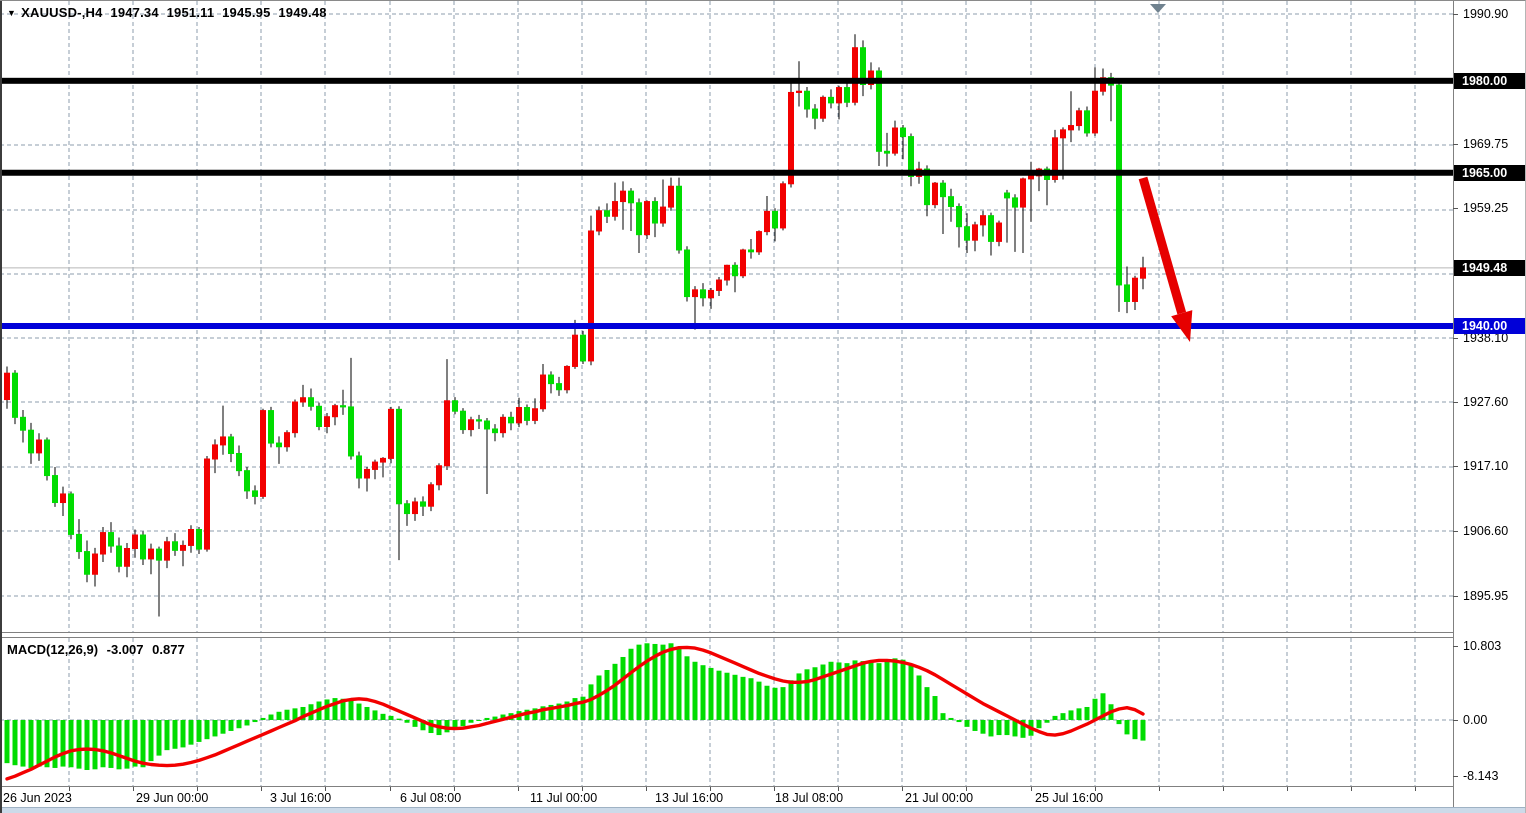 Image resolution: width=1526 pixels, height=813 pixels. What do you see at coordinates (431, 798) in the screenshot?
I see `time-axis-label: 6 Jul 08:00` at bounding box center [431, 798].